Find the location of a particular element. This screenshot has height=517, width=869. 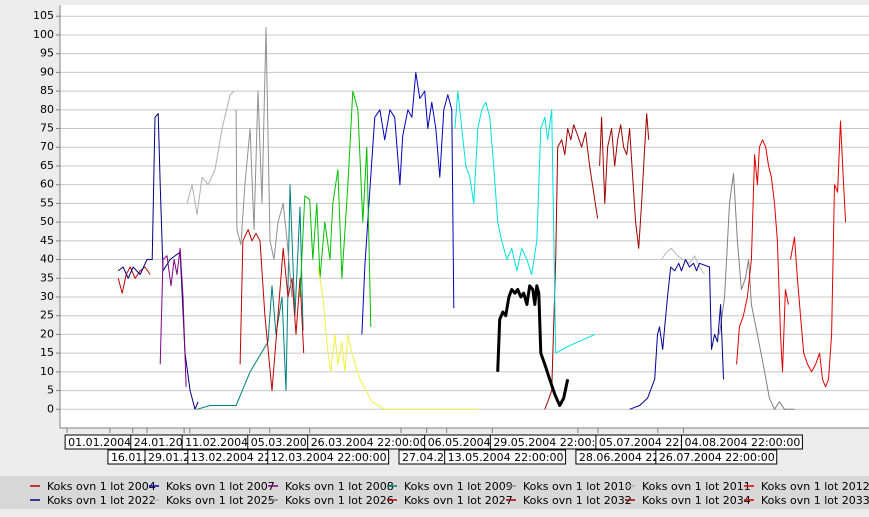

legend-label: Koks ovn 1 lot 2004 is located at coordinates (101, 486).